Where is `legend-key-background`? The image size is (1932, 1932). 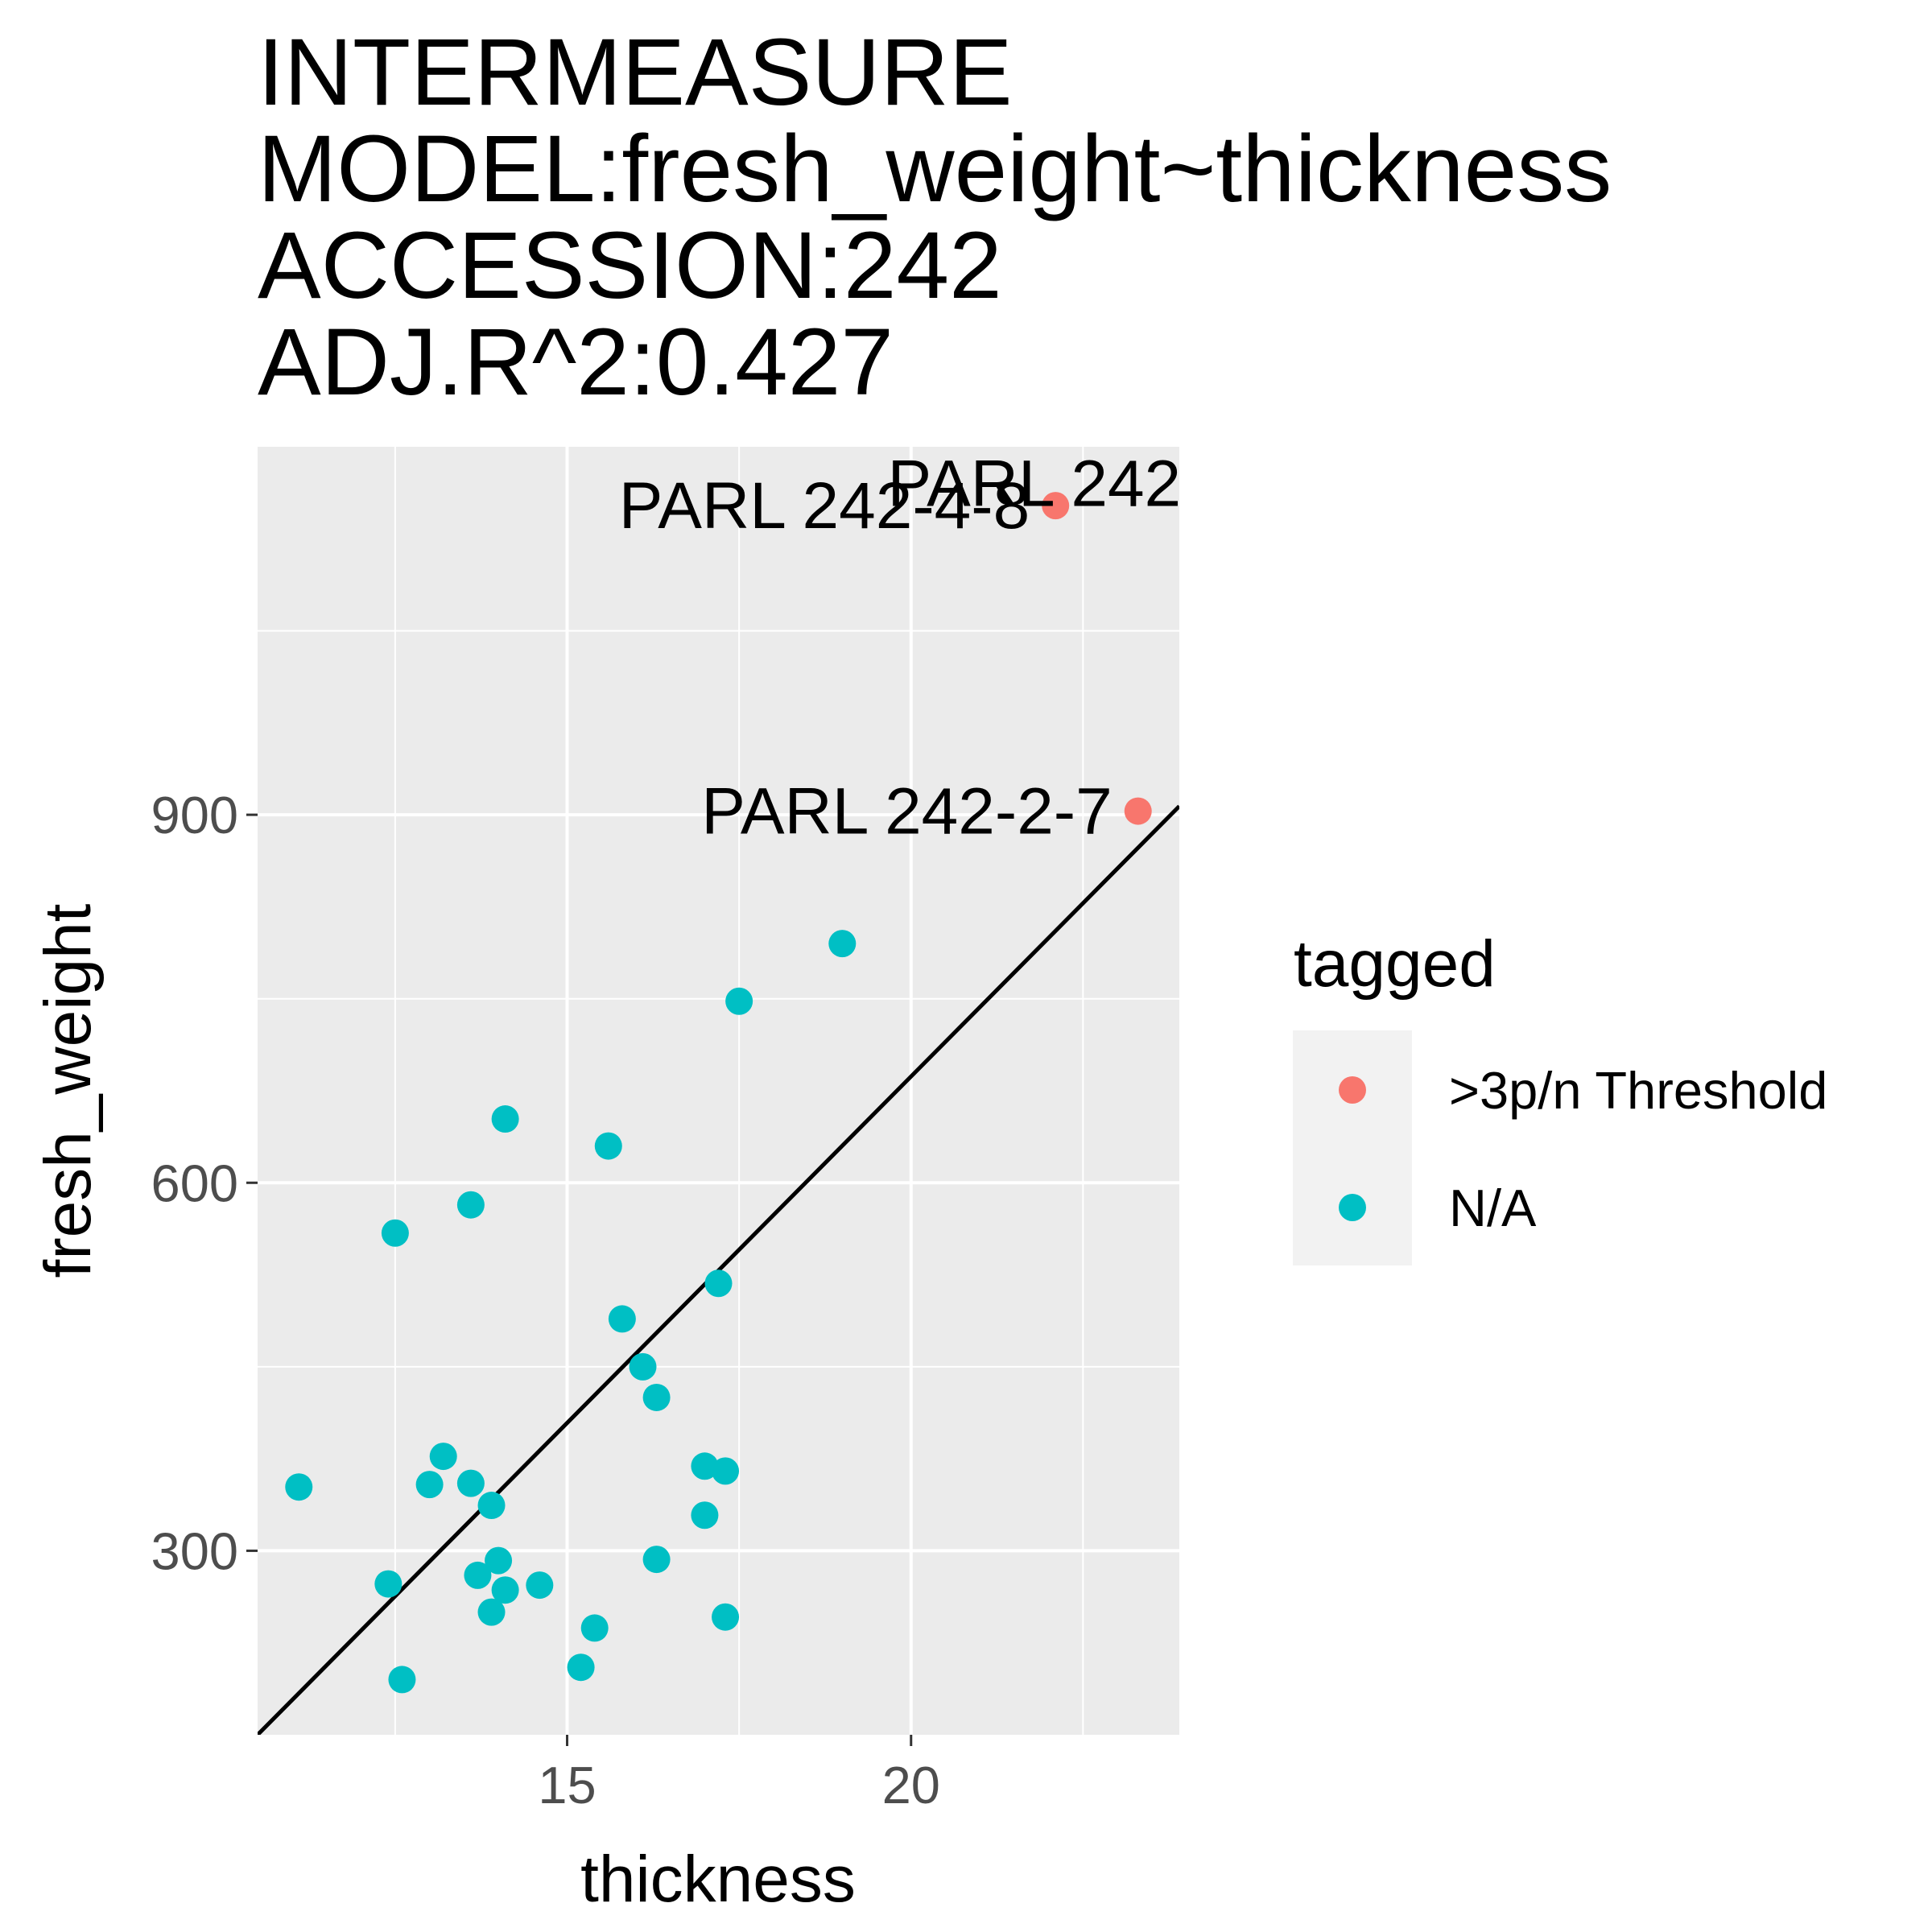 legend-key-background is located at coordinates (1352, 1147).